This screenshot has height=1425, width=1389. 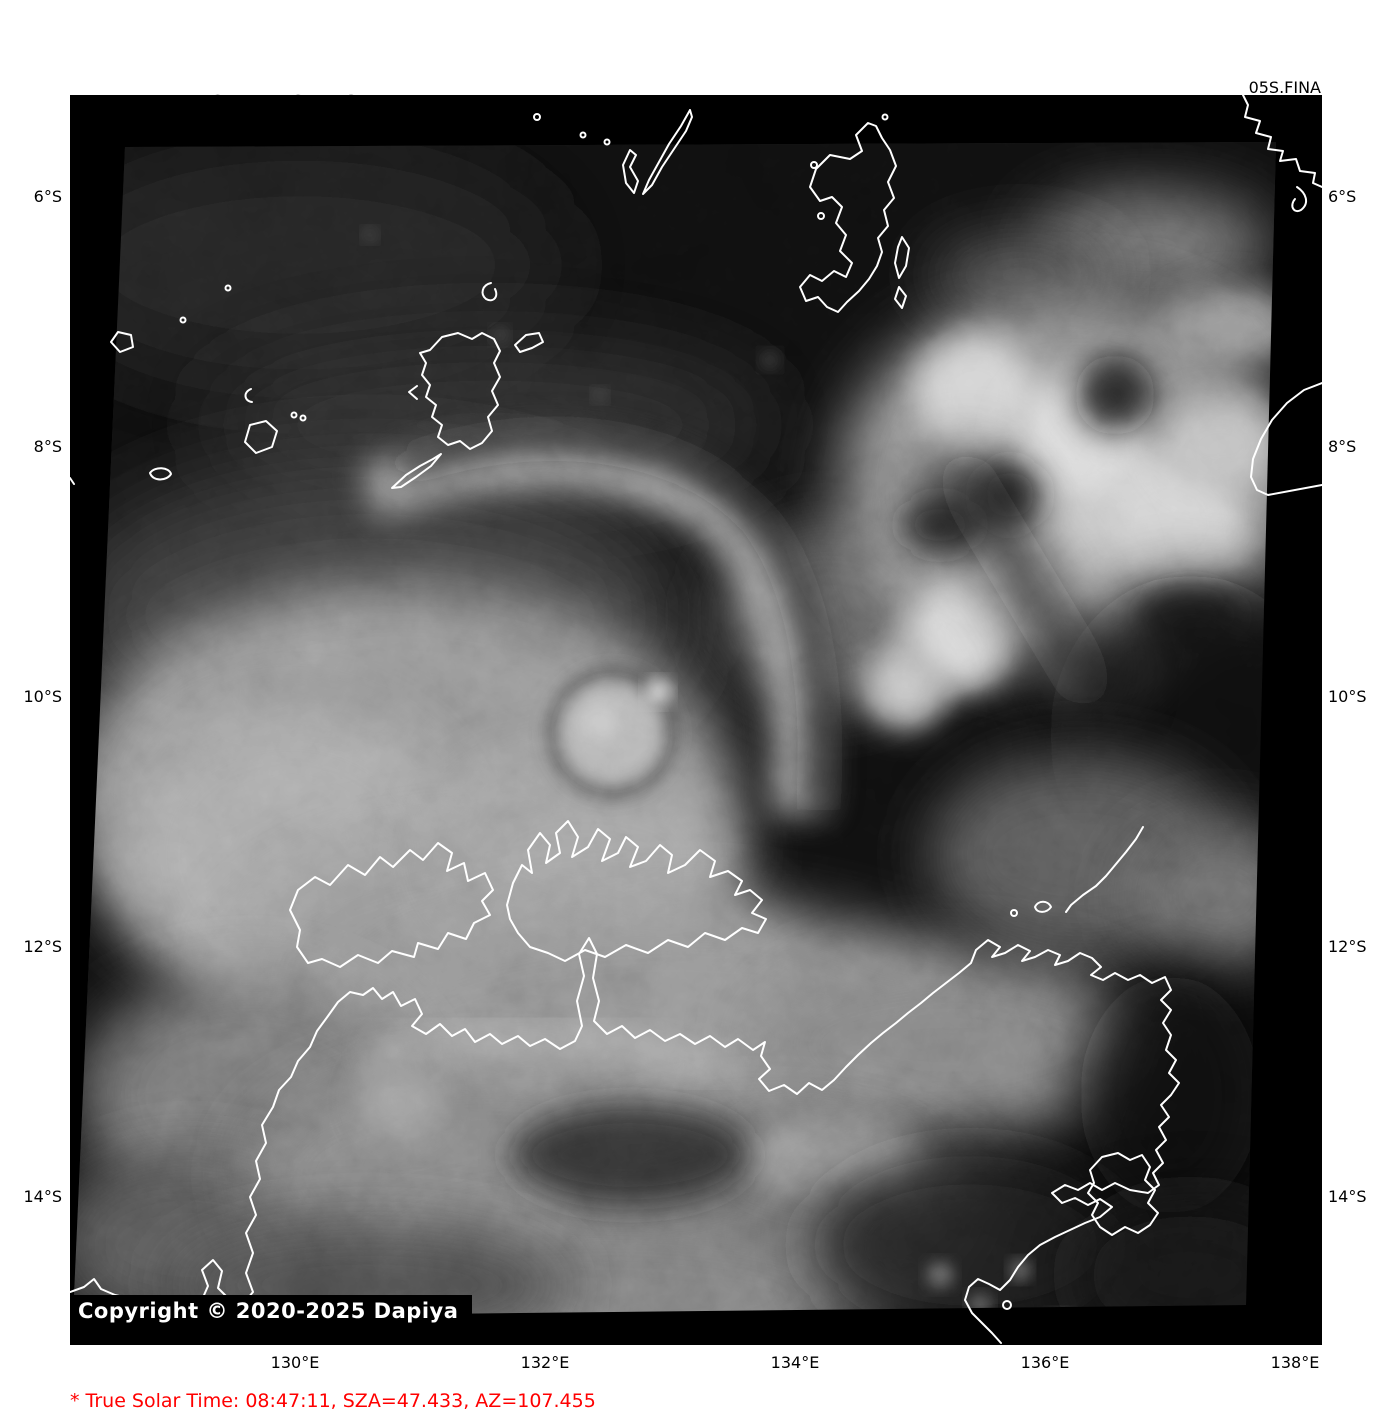 What do you see at coordinates (1104, 869) in the screenshot?
I see `coastline-wessel-islands` at bounding box center [1104, 869].